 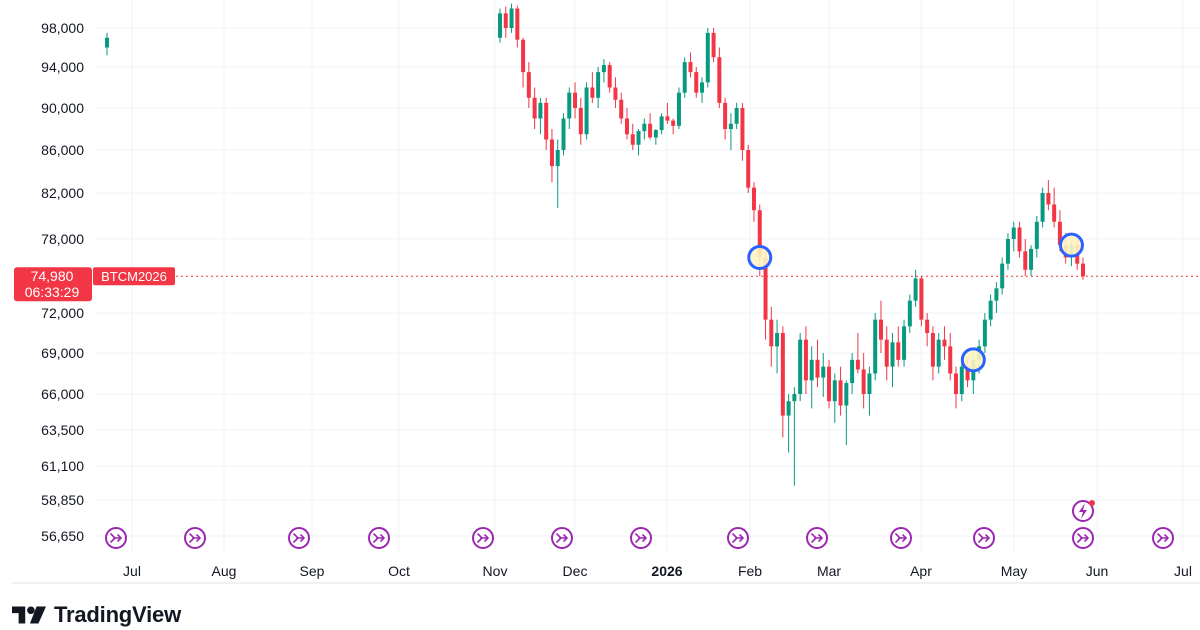 I want to click on lightning-alert-icon, so click(x=1083, y=511).